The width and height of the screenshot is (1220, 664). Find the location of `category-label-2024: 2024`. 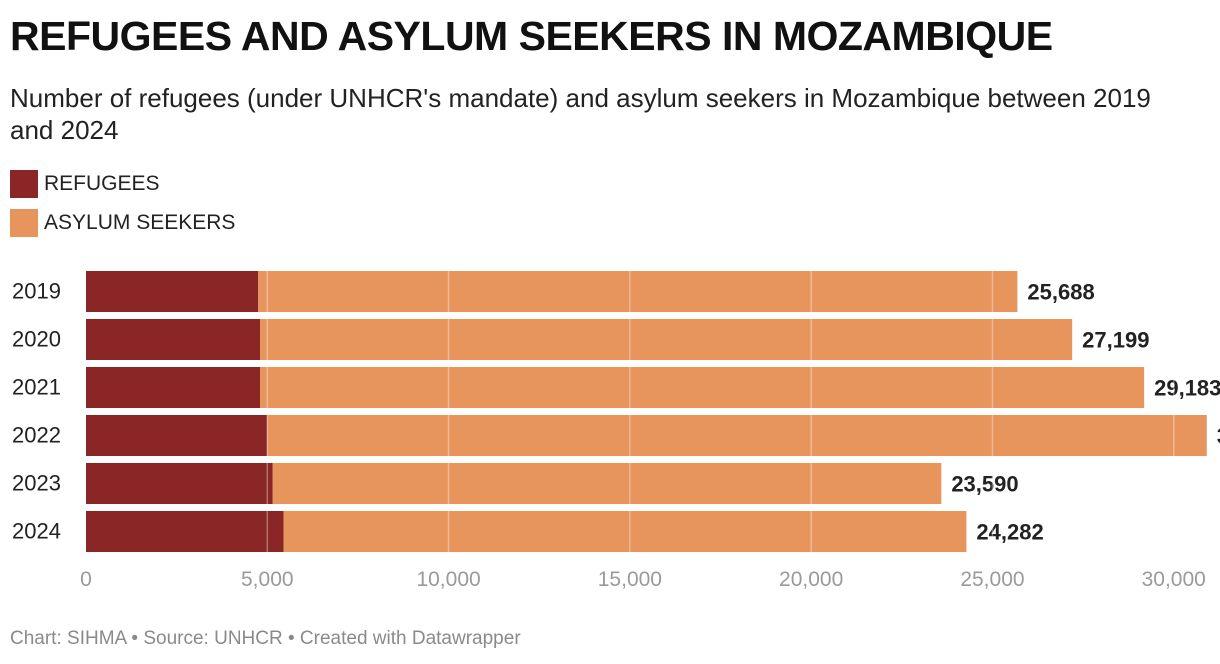

category-label-2024: 2024 is located at coordinates (36, 531).